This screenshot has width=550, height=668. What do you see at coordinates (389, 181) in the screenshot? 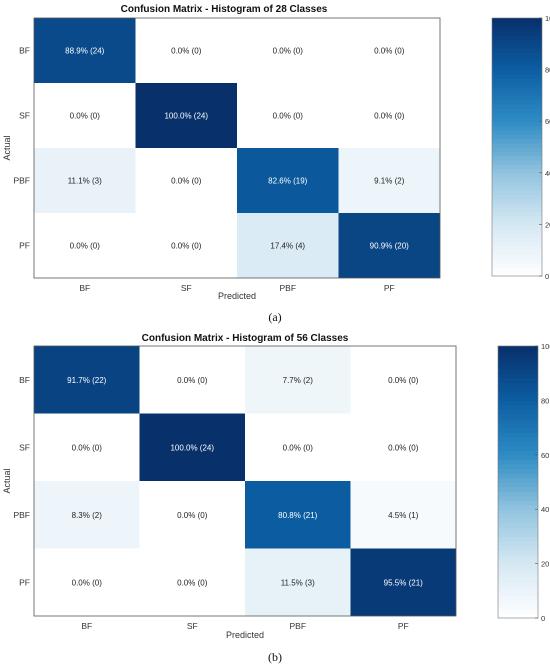
I see `cell-value-label: 9.1% (2)` at bounding box center [389, 181].